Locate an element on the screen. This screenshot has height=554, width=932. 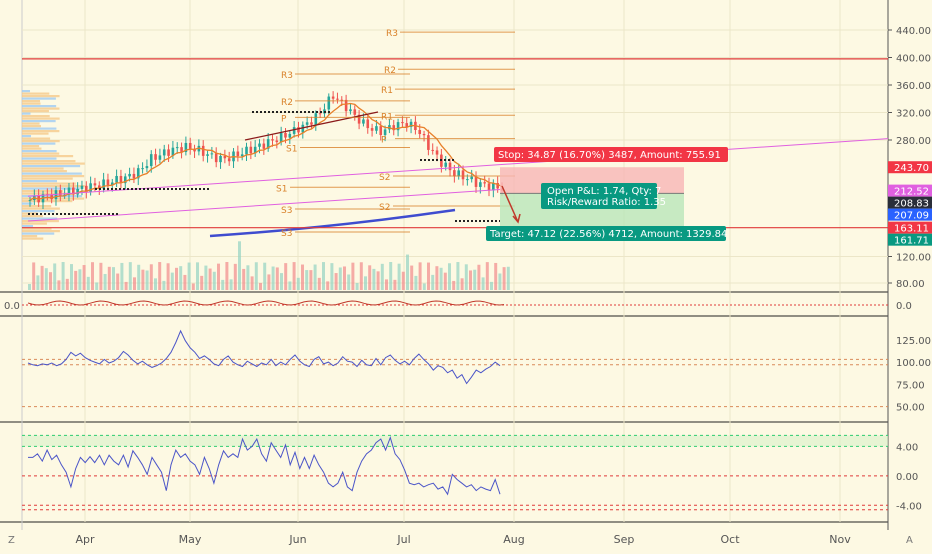
y-tick-label: 320.00 is located at coordinates (913, 114).